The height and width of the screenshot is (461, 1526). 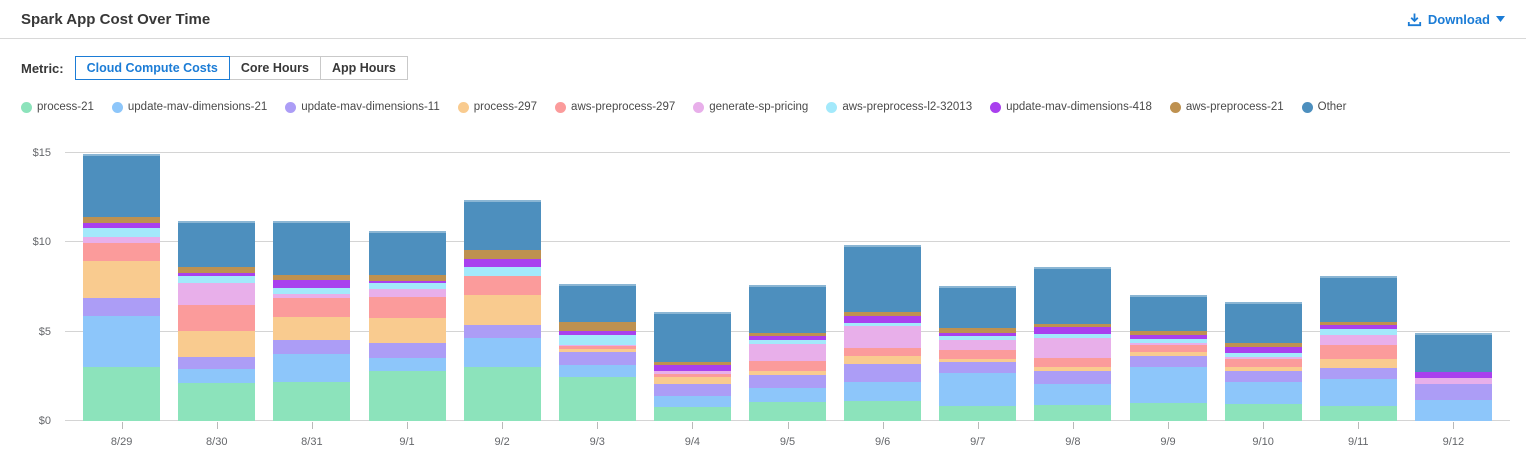 What do you see at coordinates (1071, 107) in the screenshot?
I see `legend-item-update-mav-dimensions-418: update-mav-dimensions-418` at bounding box center [1071, 107].